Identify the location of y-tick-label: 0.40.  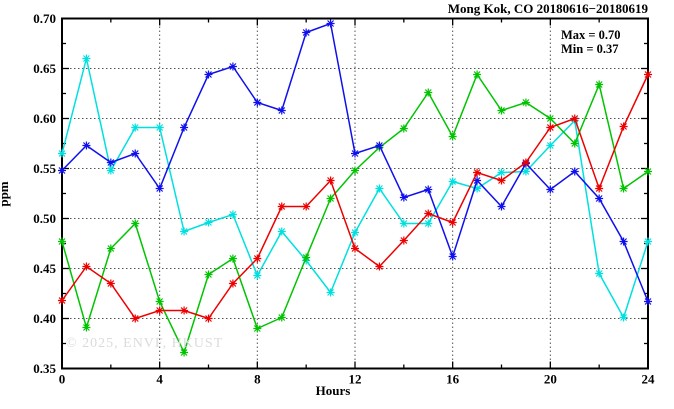
(44, 318).